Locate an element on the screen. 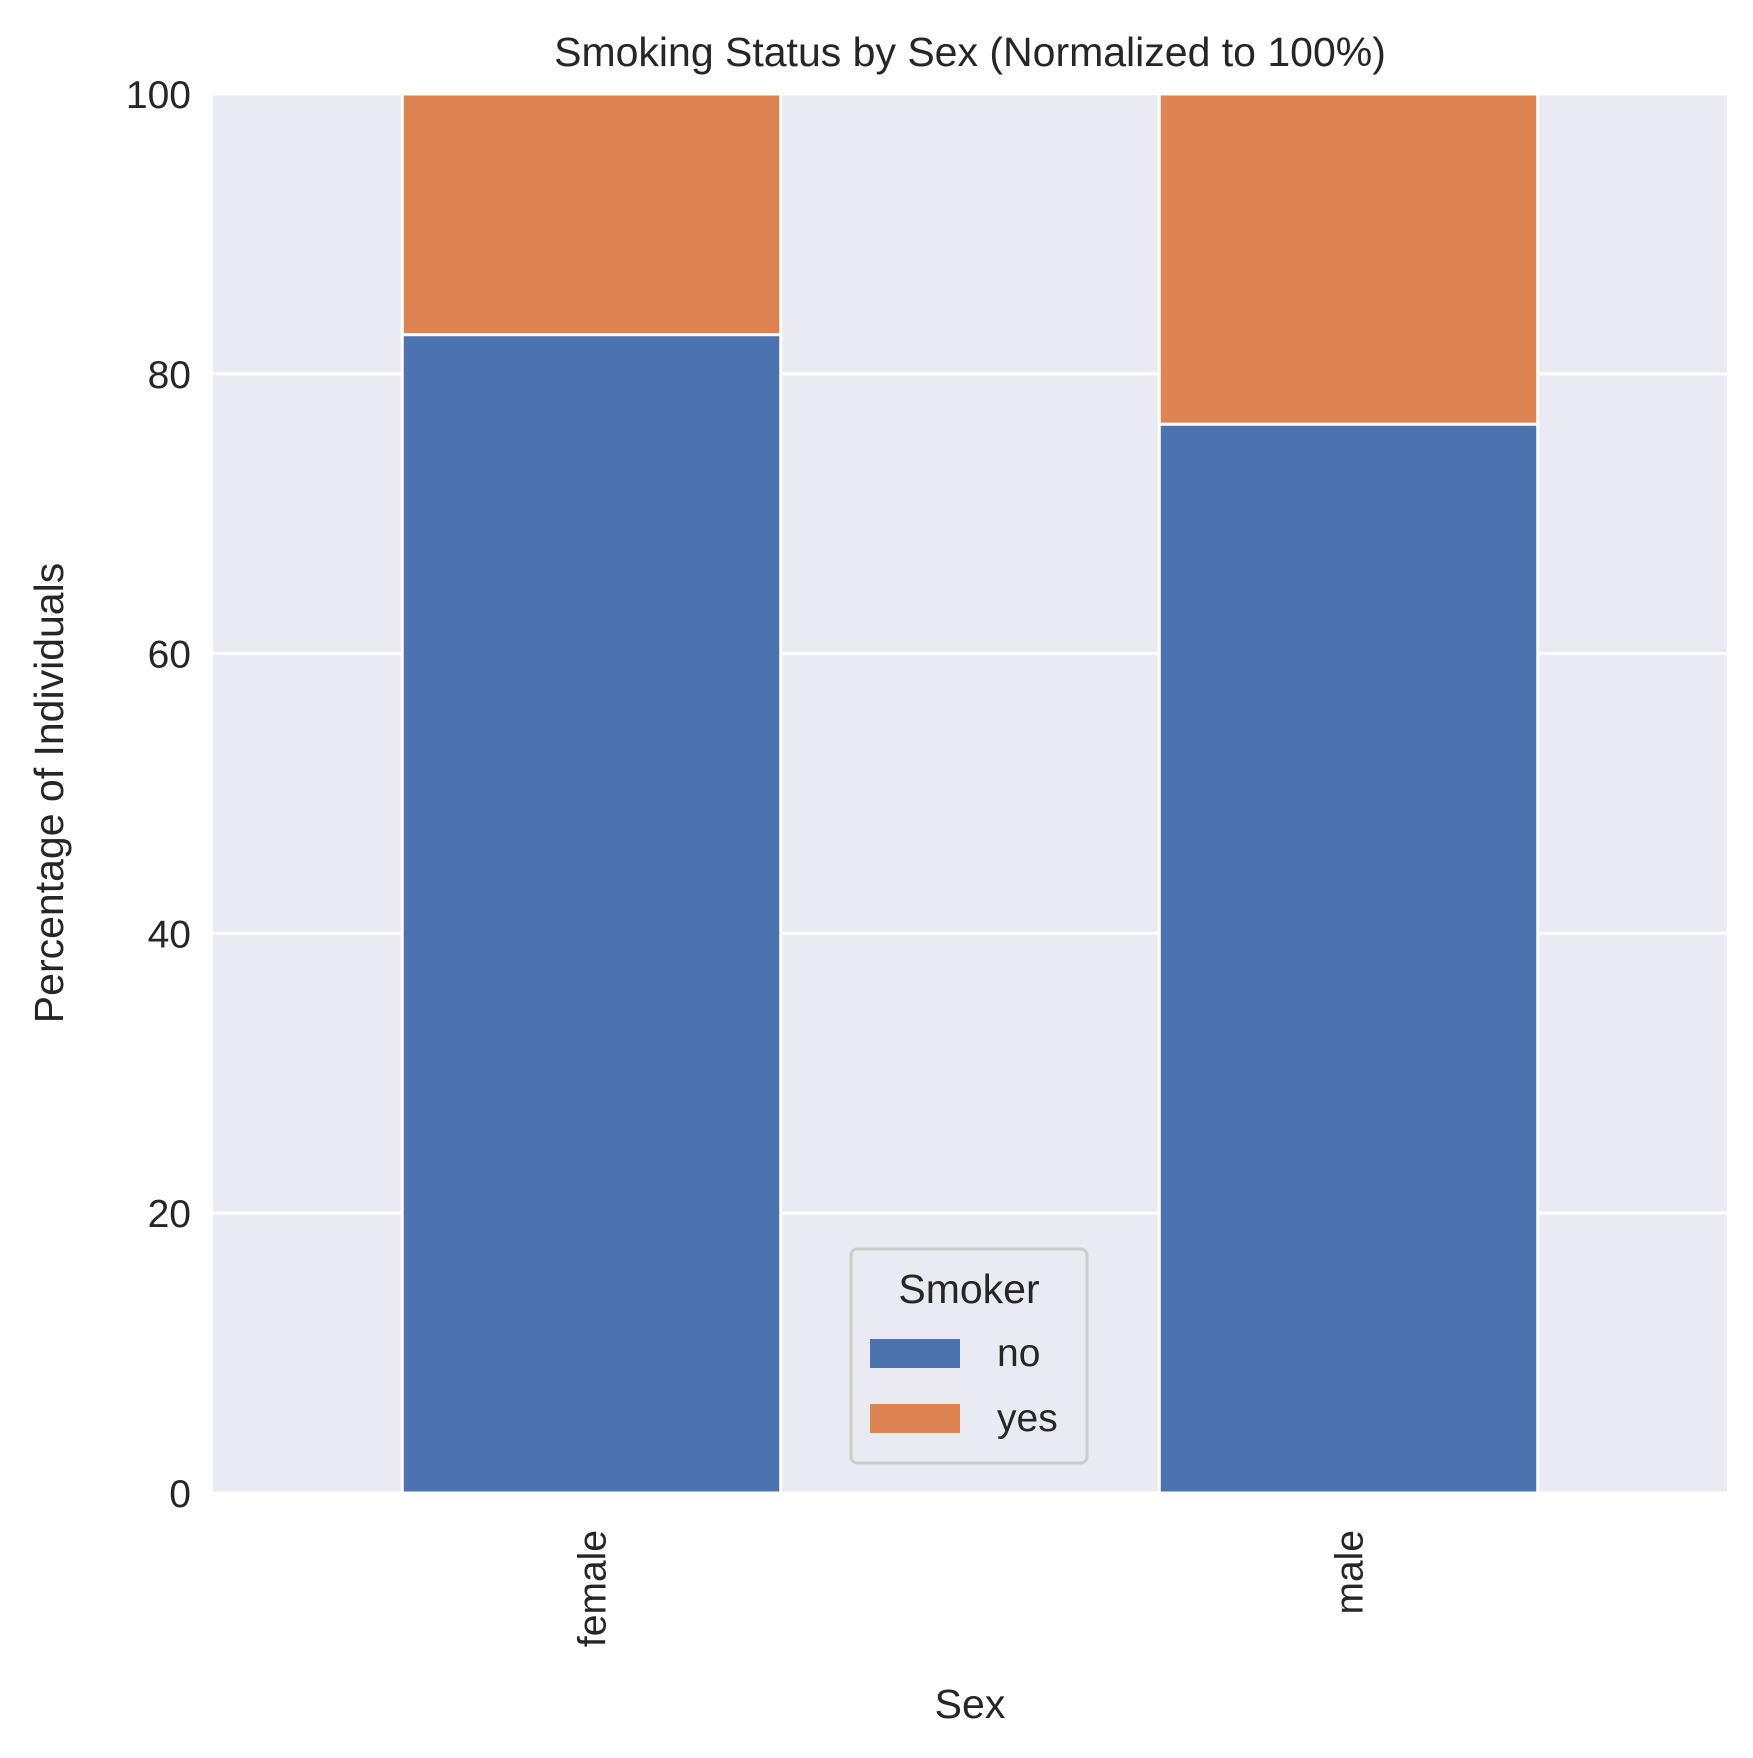 The width and height of the screenshot is (1753, 1758). bar-no-female is located at coordinates (591, 914).